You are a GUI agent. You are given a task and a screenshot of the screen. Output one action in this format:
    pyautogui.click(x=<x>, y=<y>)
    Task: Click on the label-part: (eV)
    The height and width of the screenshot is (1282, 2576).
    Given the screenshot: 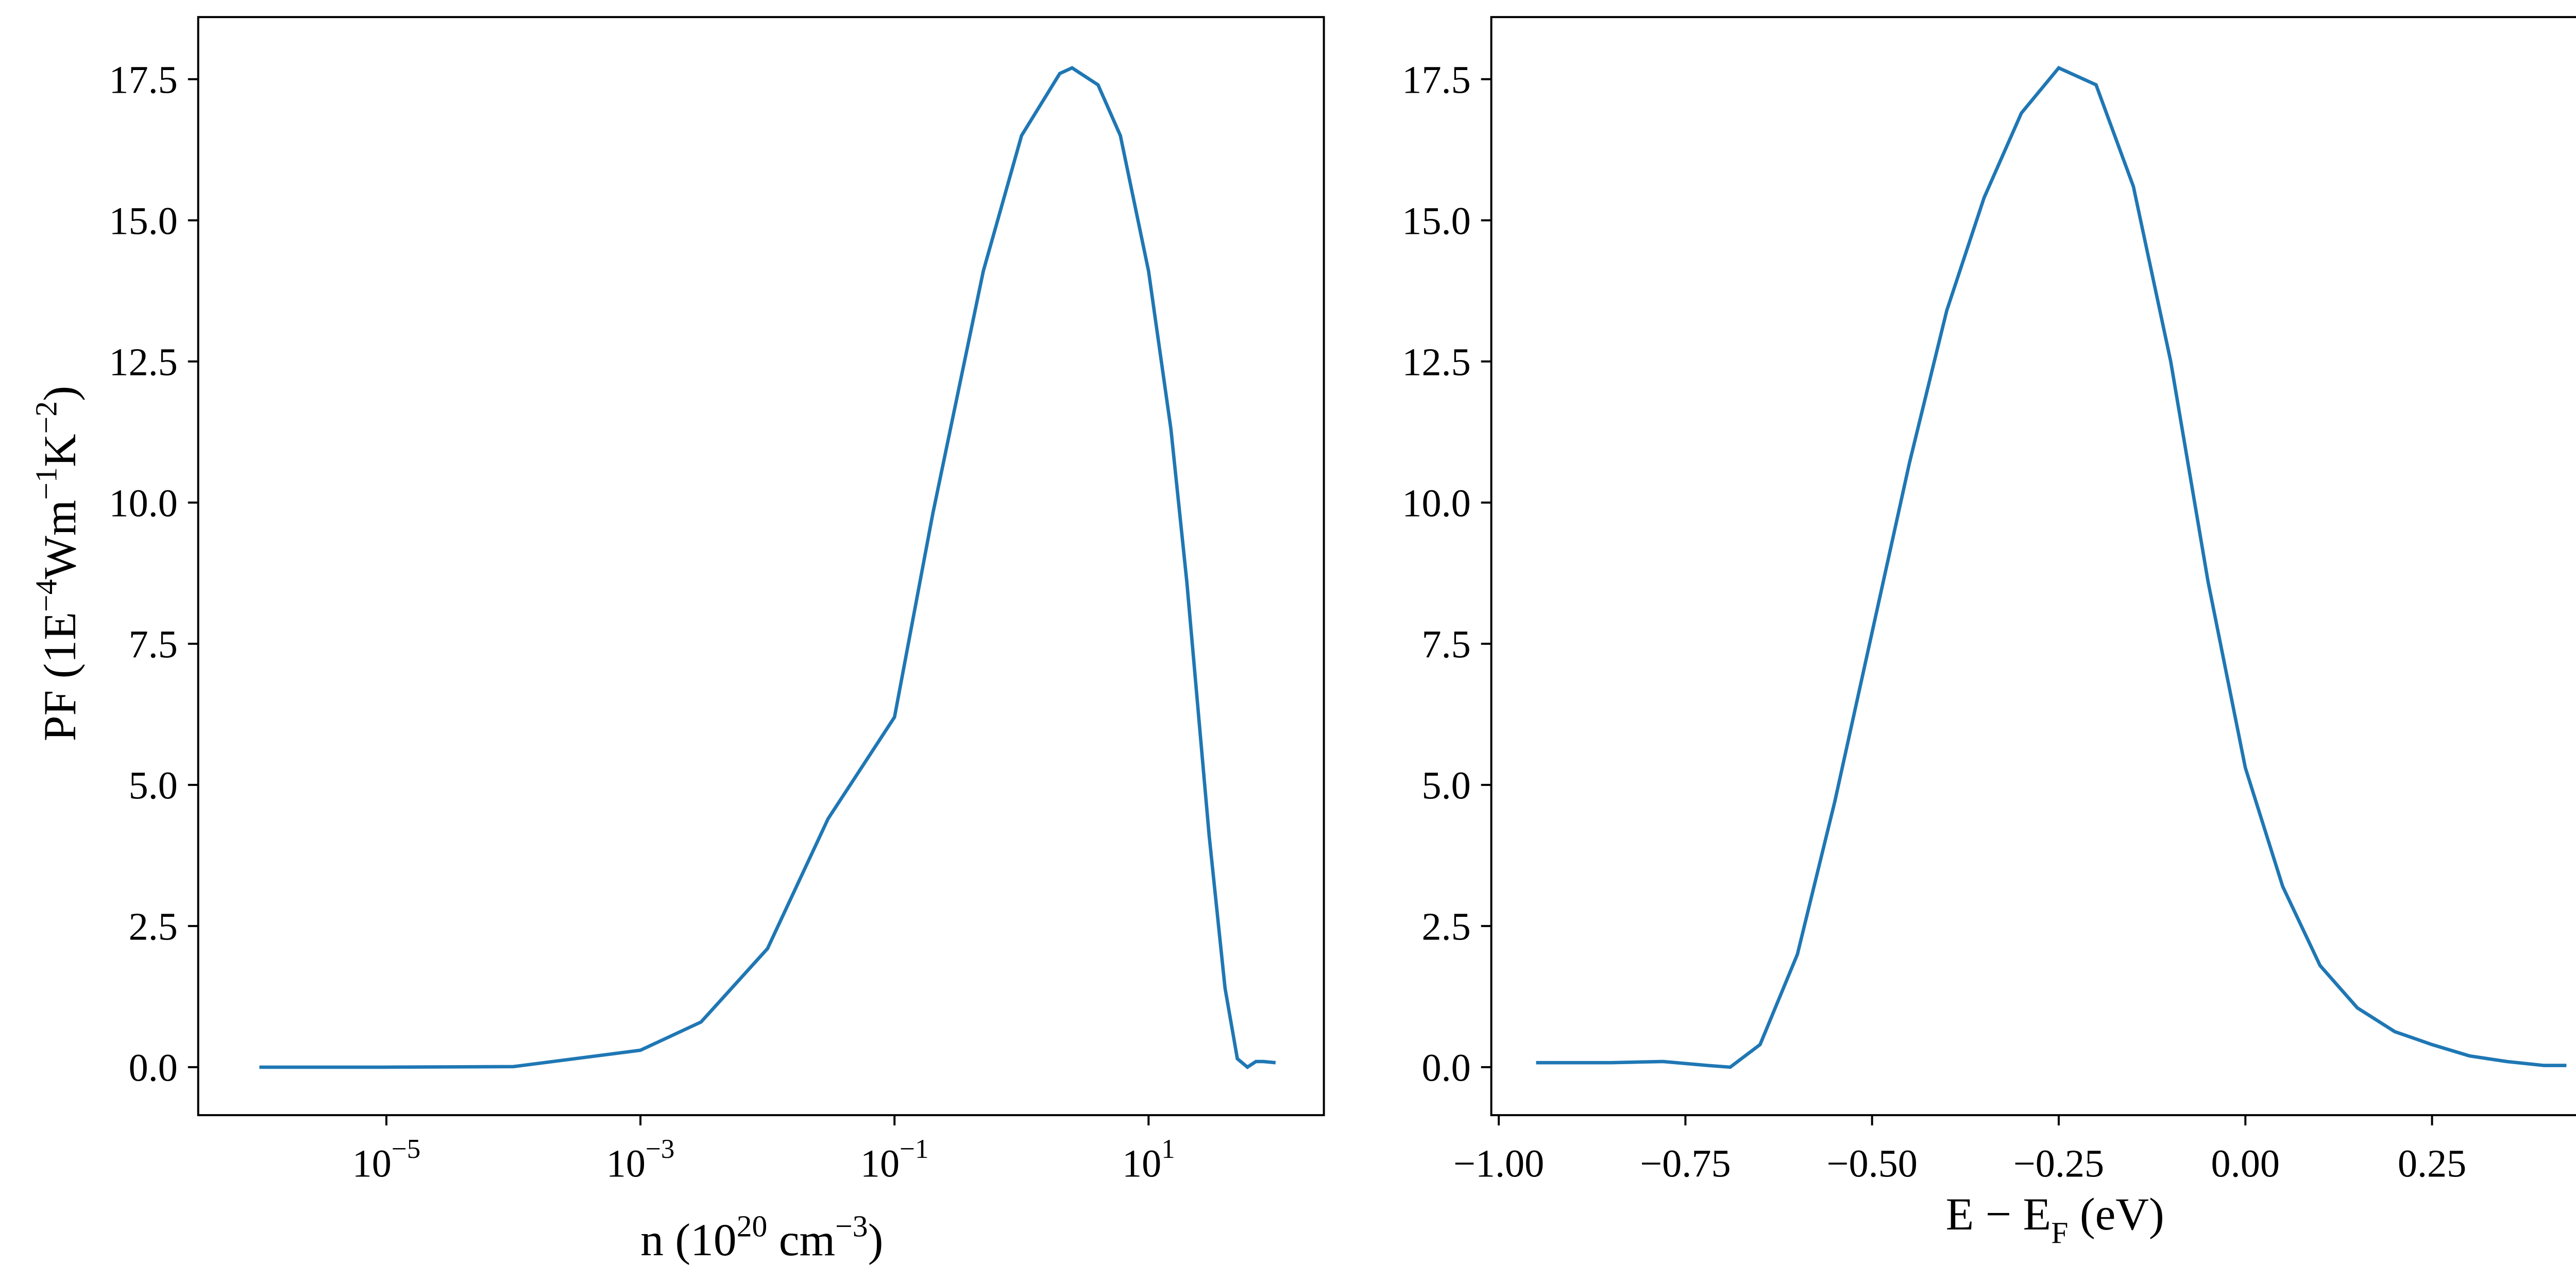 What is the action you would take?
    pyautogui.click(x=2116, y=1214)
    